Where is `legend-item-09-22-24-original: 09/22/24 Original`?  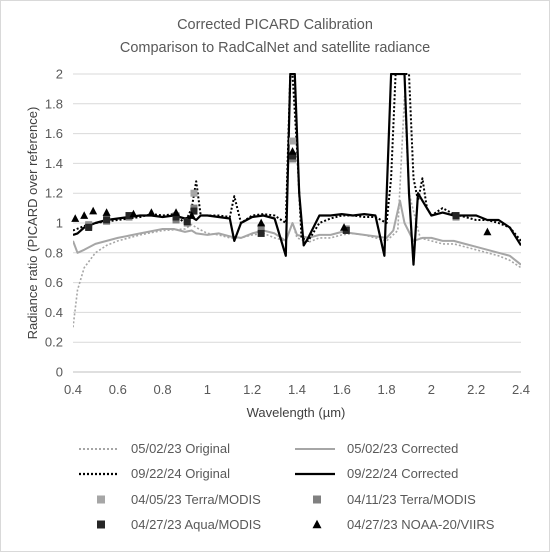
legend-item-09-22-24-original: 09/22/24 Original is located at coordinates (154, 473).